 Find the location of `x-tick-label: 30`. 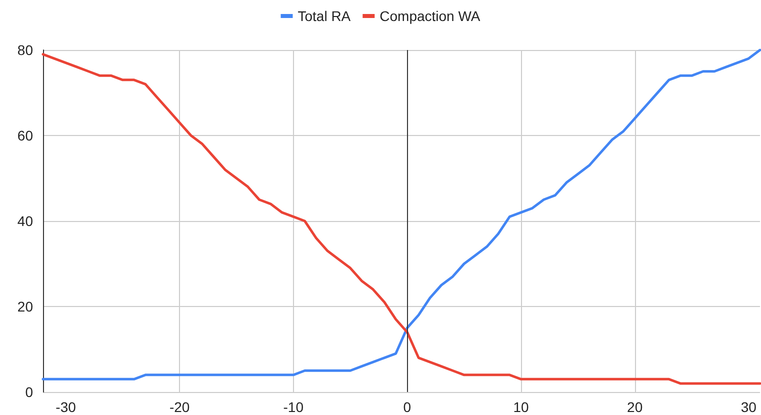

x-tick-label: 30 is located at coordinates (748, 407).